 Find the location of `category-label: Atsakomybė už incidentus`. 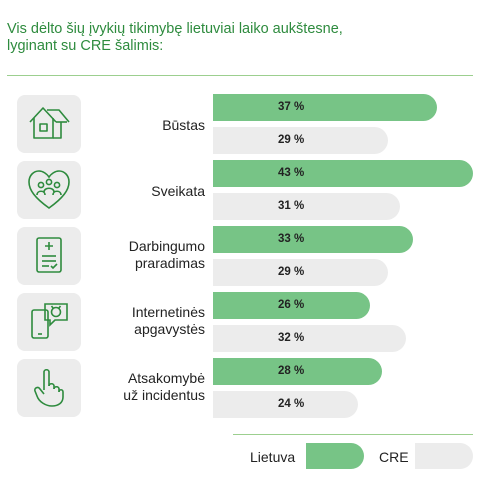

category-label: Atsakomybė už incidentus is located at coordinates (164, 386).